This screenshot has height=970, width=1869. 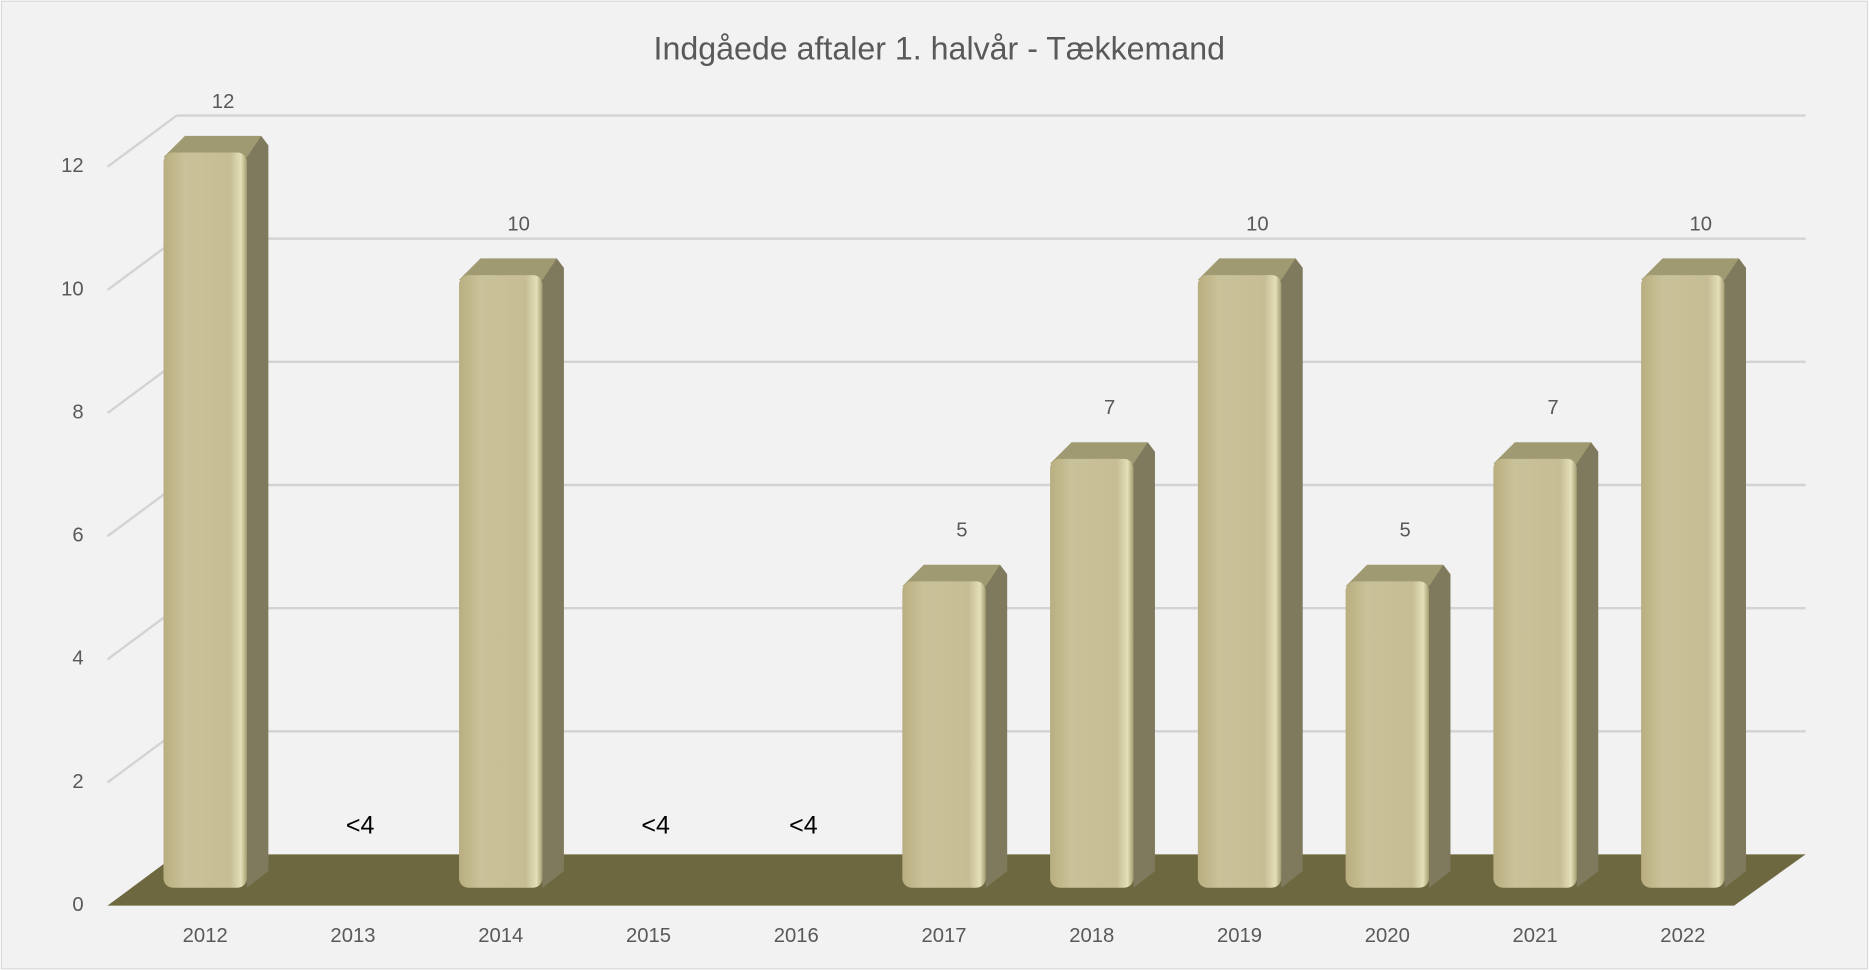 What do you see at coordinates (223, 102) in the screenshot?
I see `data-label: 12` at bounding box center [223, 102].